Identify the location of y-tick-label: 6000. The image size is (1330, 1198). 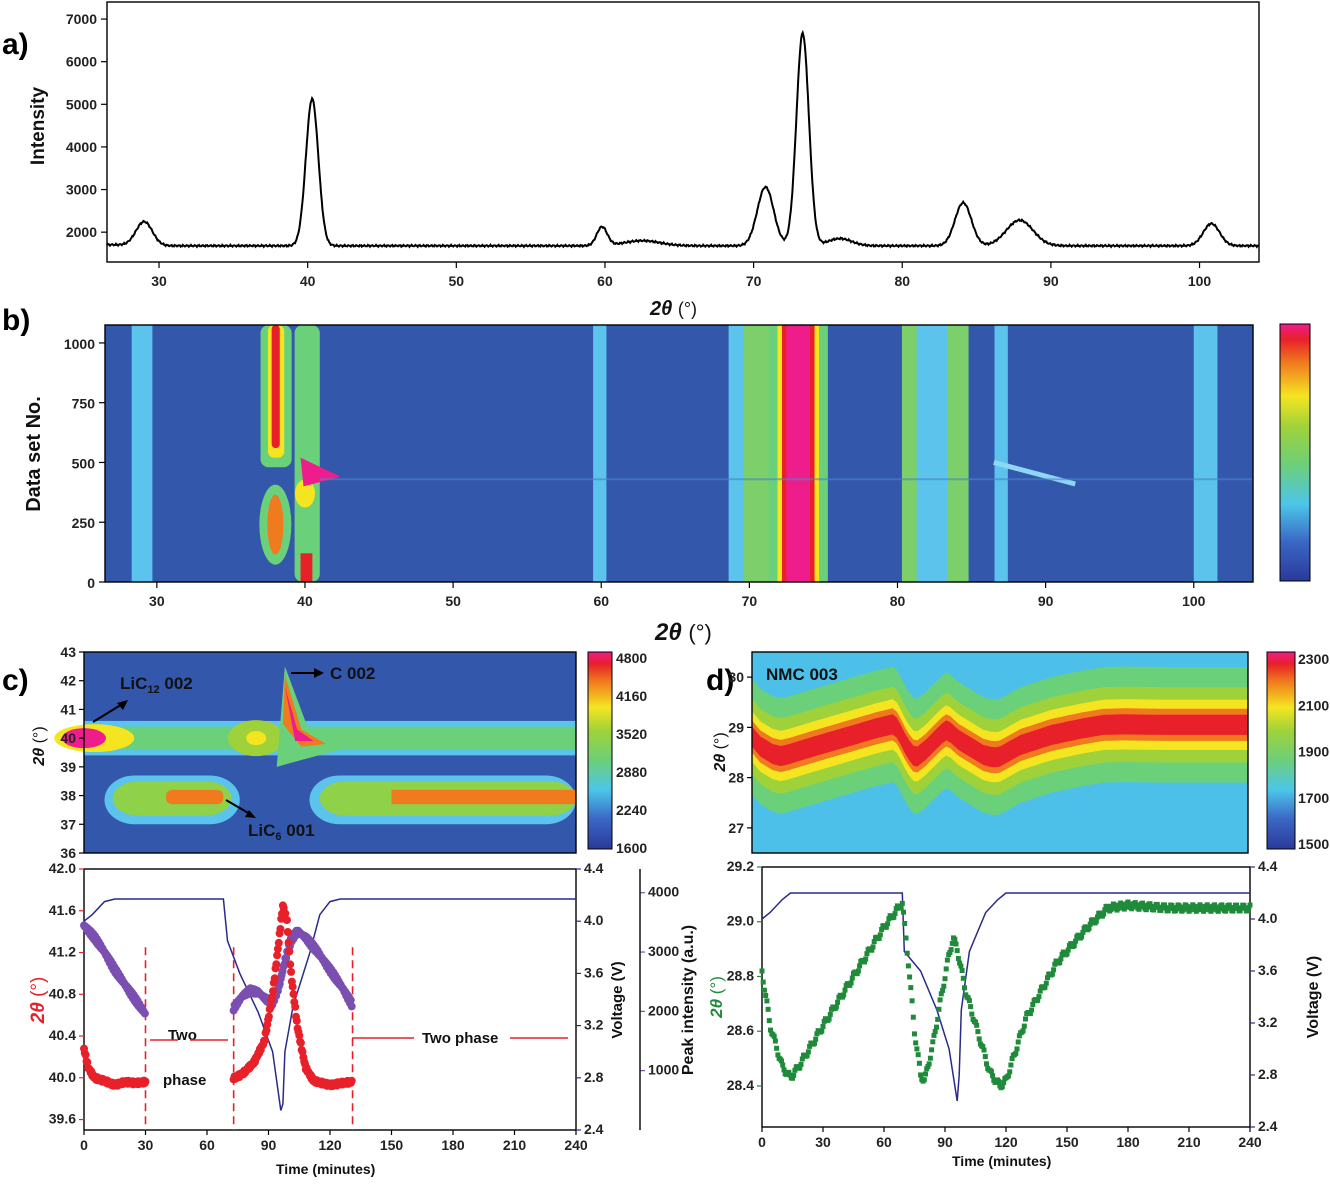
(81, 62).